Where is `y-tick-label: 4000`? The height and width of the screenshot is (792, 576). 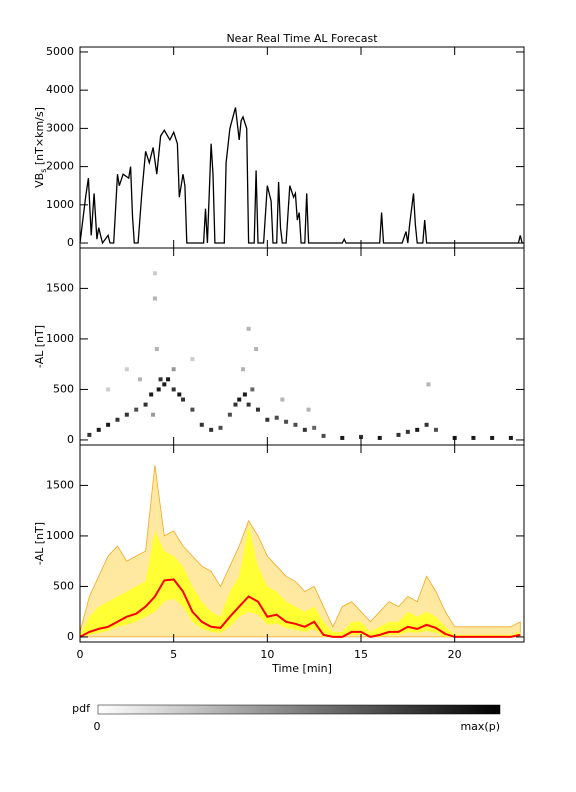 y-tick-label: 4000 is located at coordinates (60, 89).